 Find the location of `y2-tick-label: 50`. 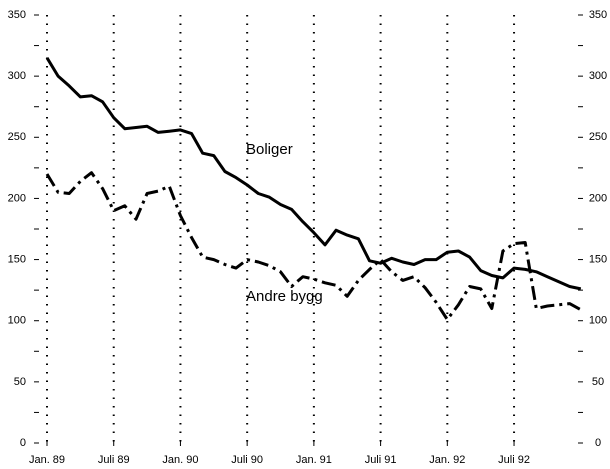

y2-tick-label: 50 is located at coordinates (598, 382).